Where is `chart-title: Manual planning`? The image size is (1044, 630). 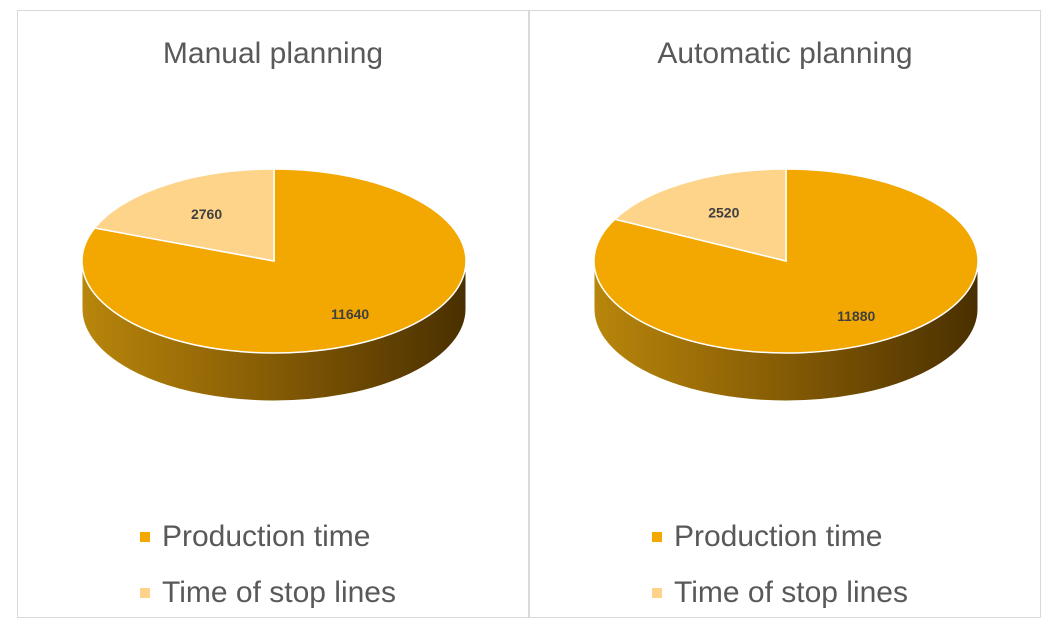
chart-title: Manual planning is located at coordinates (273, 53).